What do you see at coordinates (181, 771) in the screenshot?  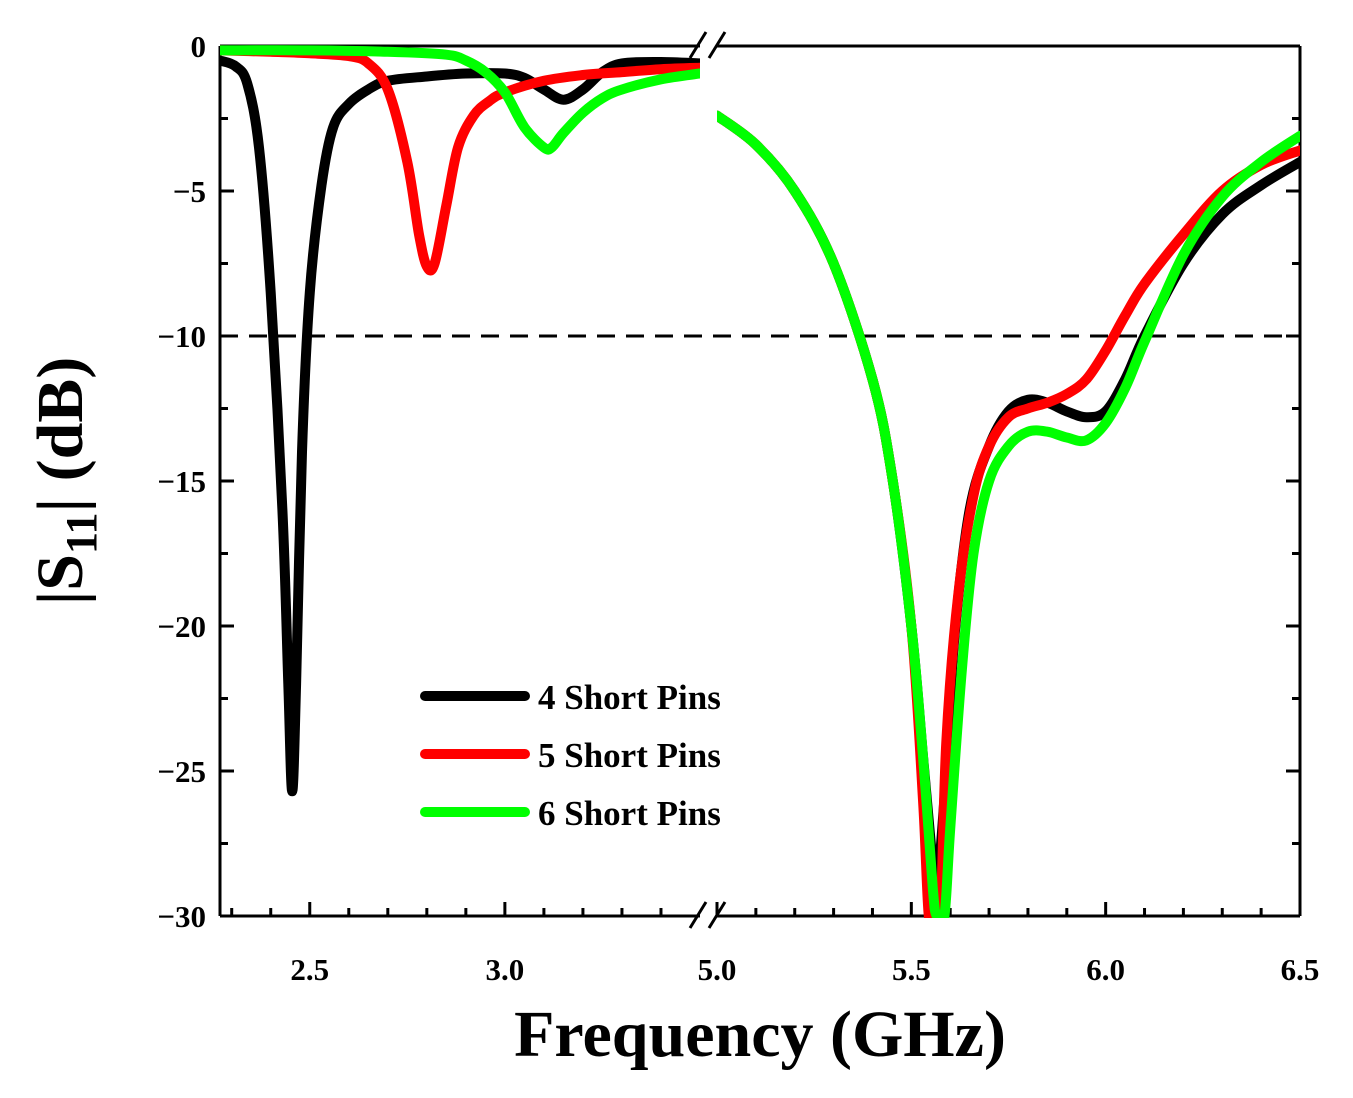 I see `y-tick-label: −25` at bounding box center [181, 771].